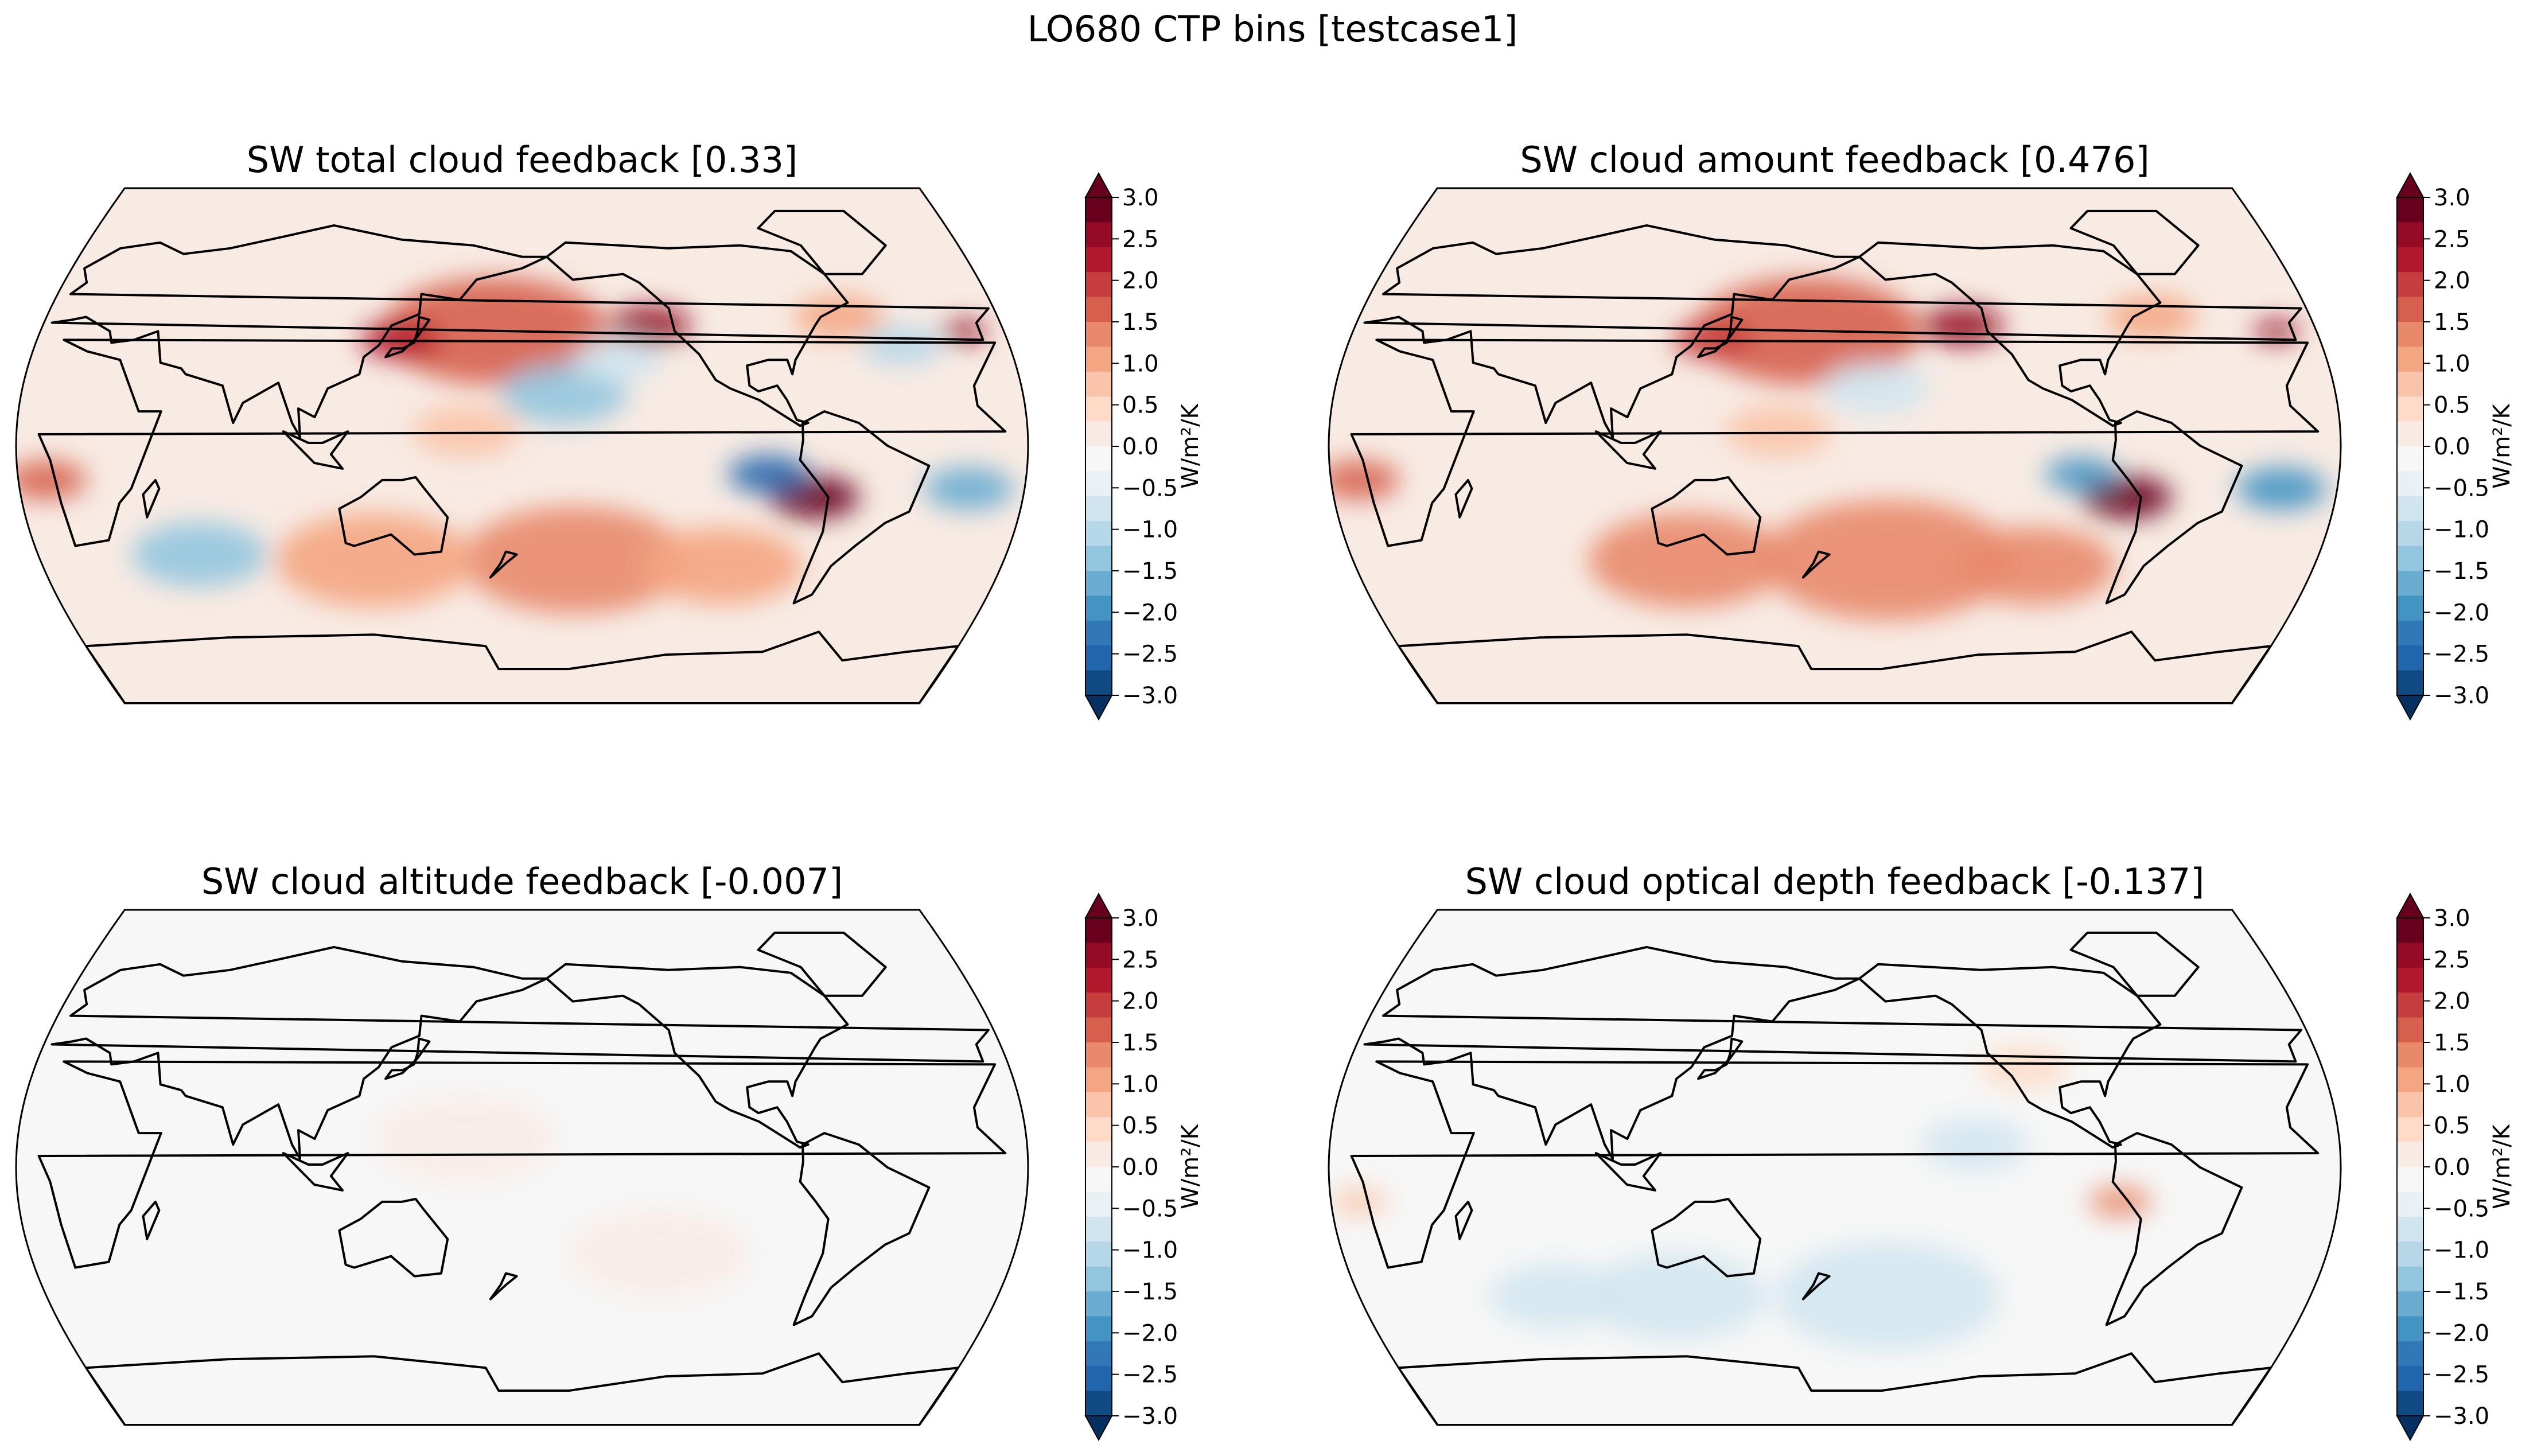  I want to click on colorbar-tick-label: −0.5, so click(2462, 1209).